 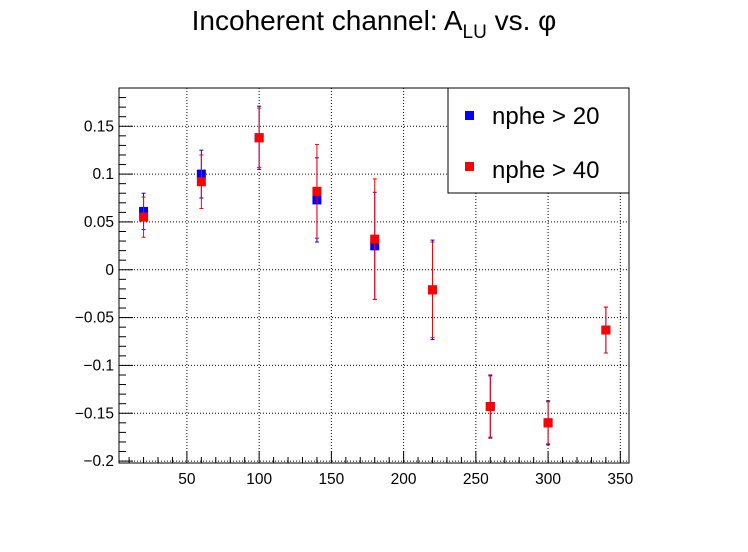 What do you see at coordinates (548, 479) in the screenshot?
I see `x-tick-label: 300` at bounding box center [548, 479].